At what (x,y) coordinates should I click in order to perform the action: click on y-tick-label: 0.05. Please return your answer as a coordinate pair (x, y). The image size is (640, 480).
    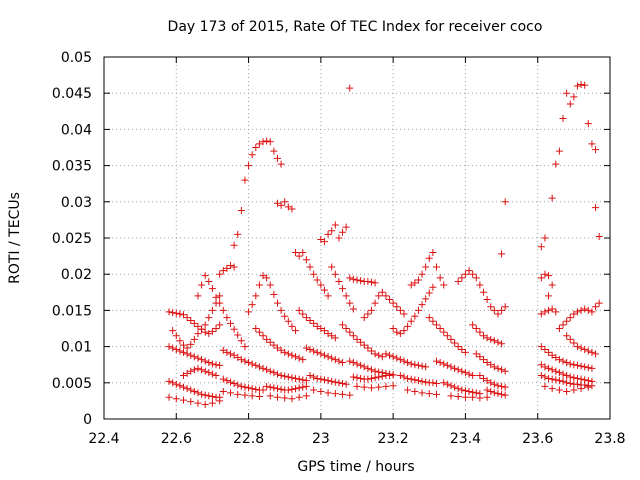
    Looking at the image, I should click on (76, 58).